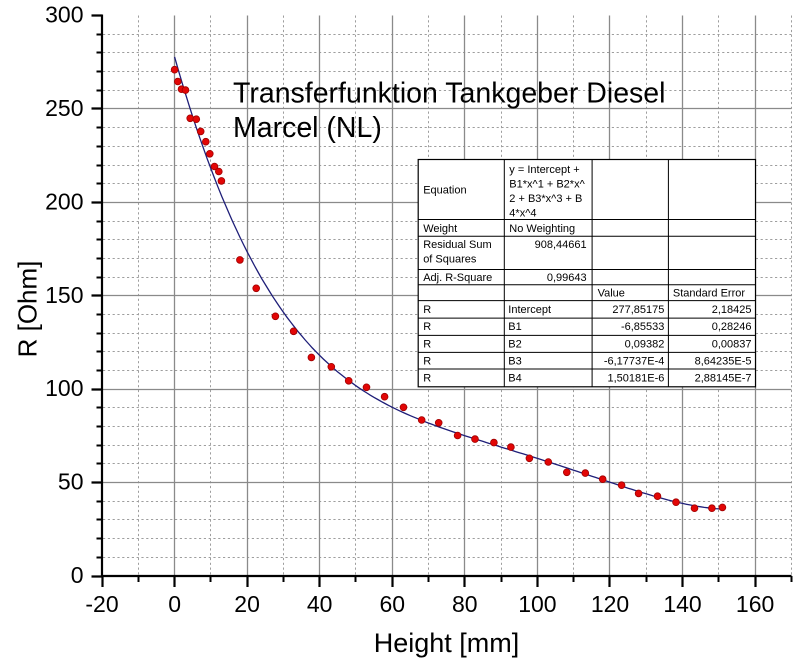 Image resolution: width=803 pixels, height=669 pixels. I want to click on svg-text: Adj. R-Square, so click(457, 278).